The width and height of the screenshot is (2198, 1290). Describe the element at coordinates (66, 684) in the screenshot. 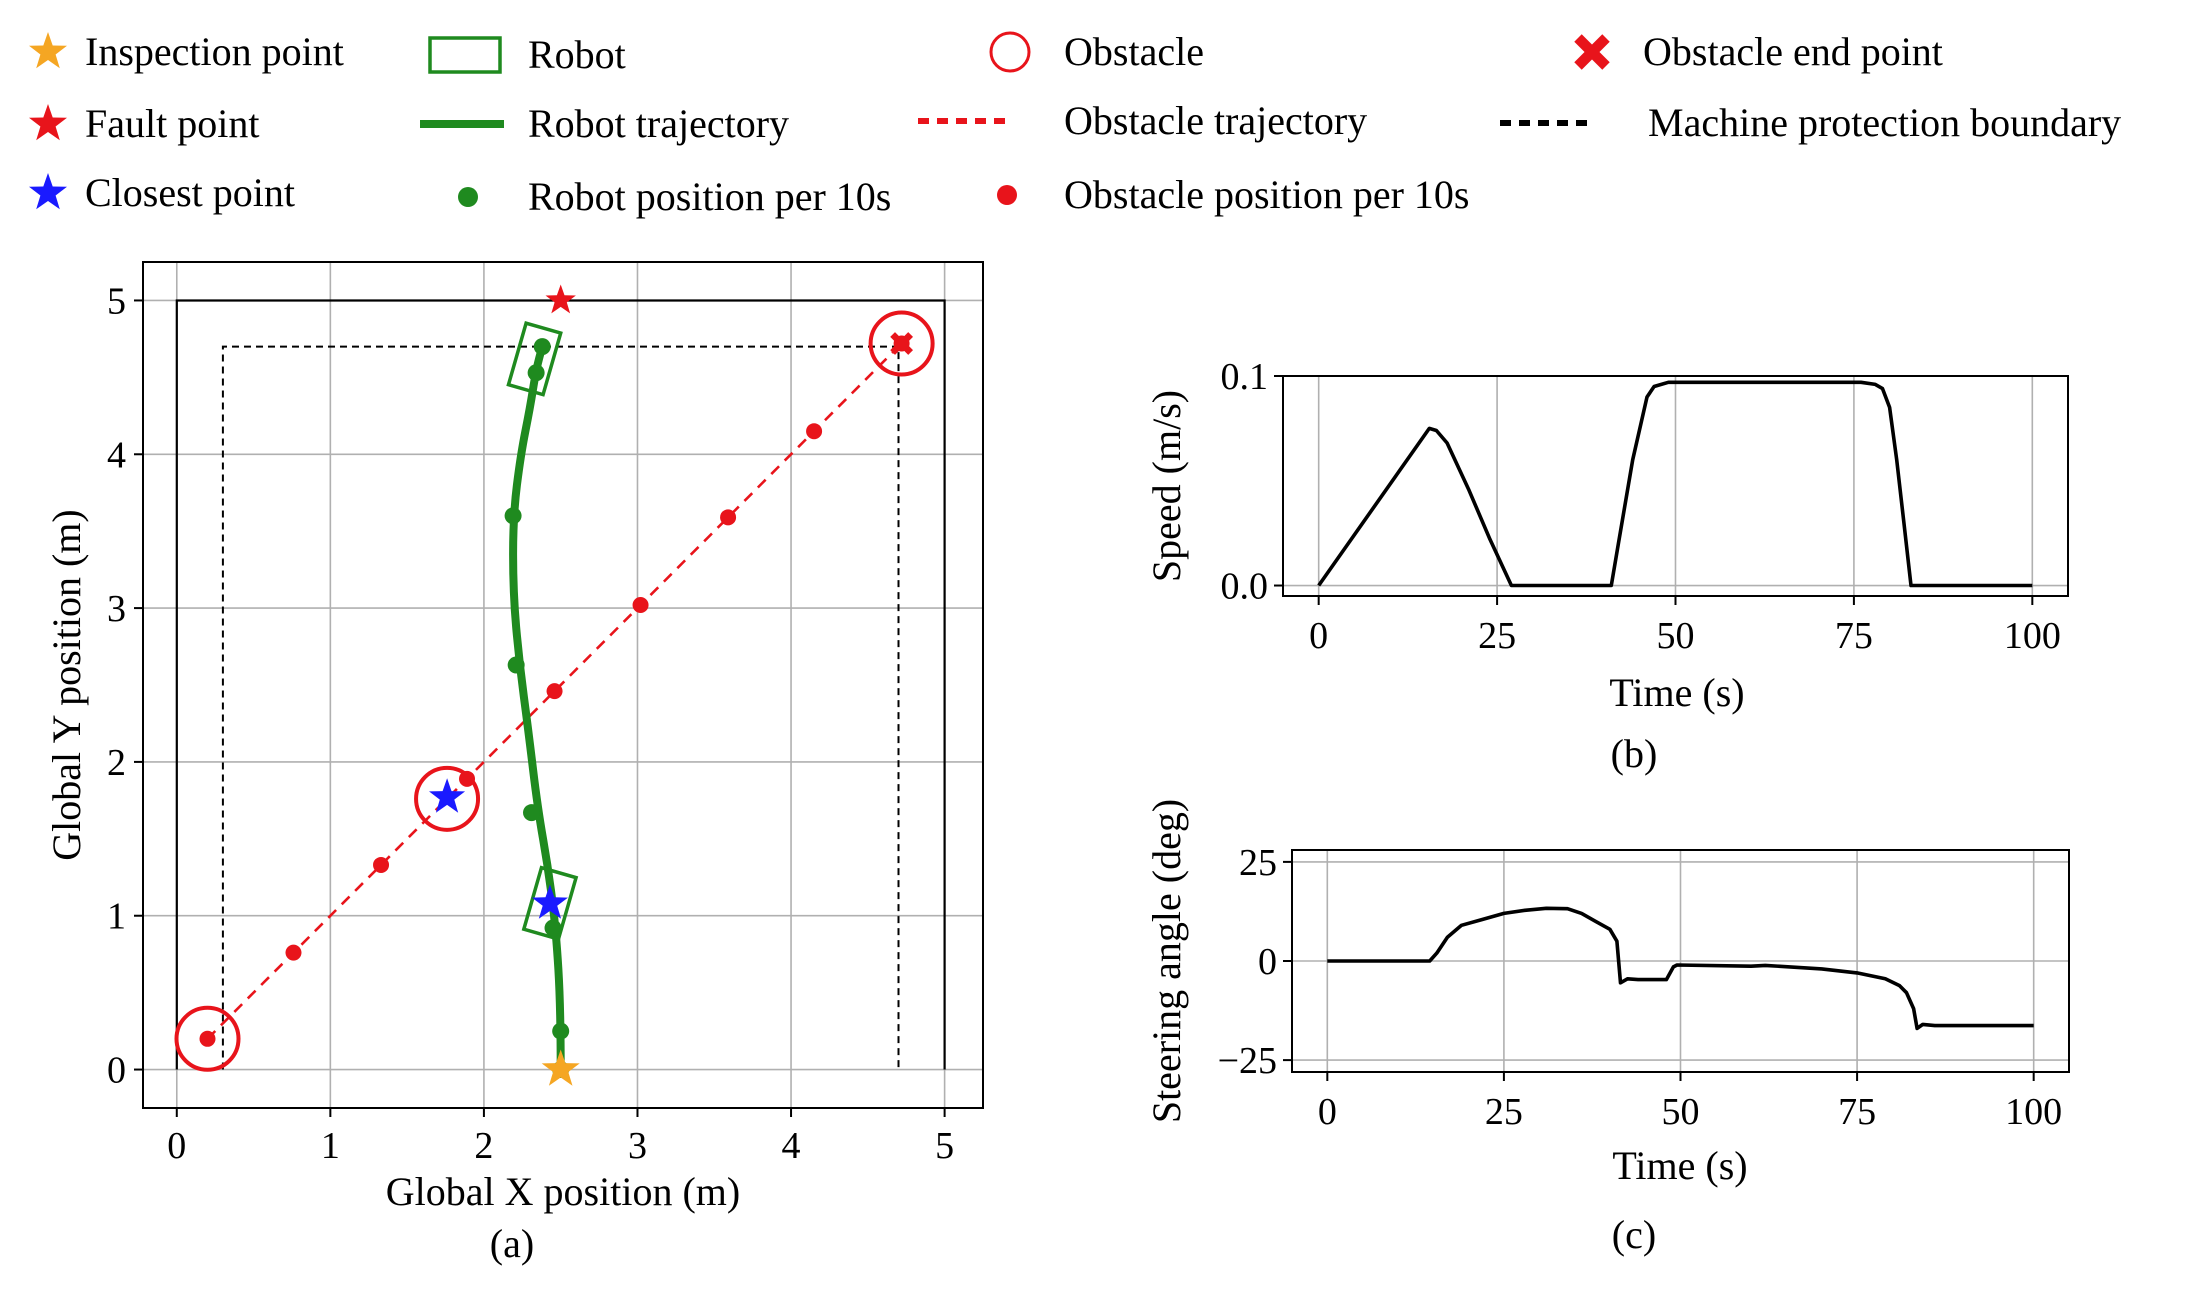

I see `y-axis-label: Global Y position (m)` at that location.